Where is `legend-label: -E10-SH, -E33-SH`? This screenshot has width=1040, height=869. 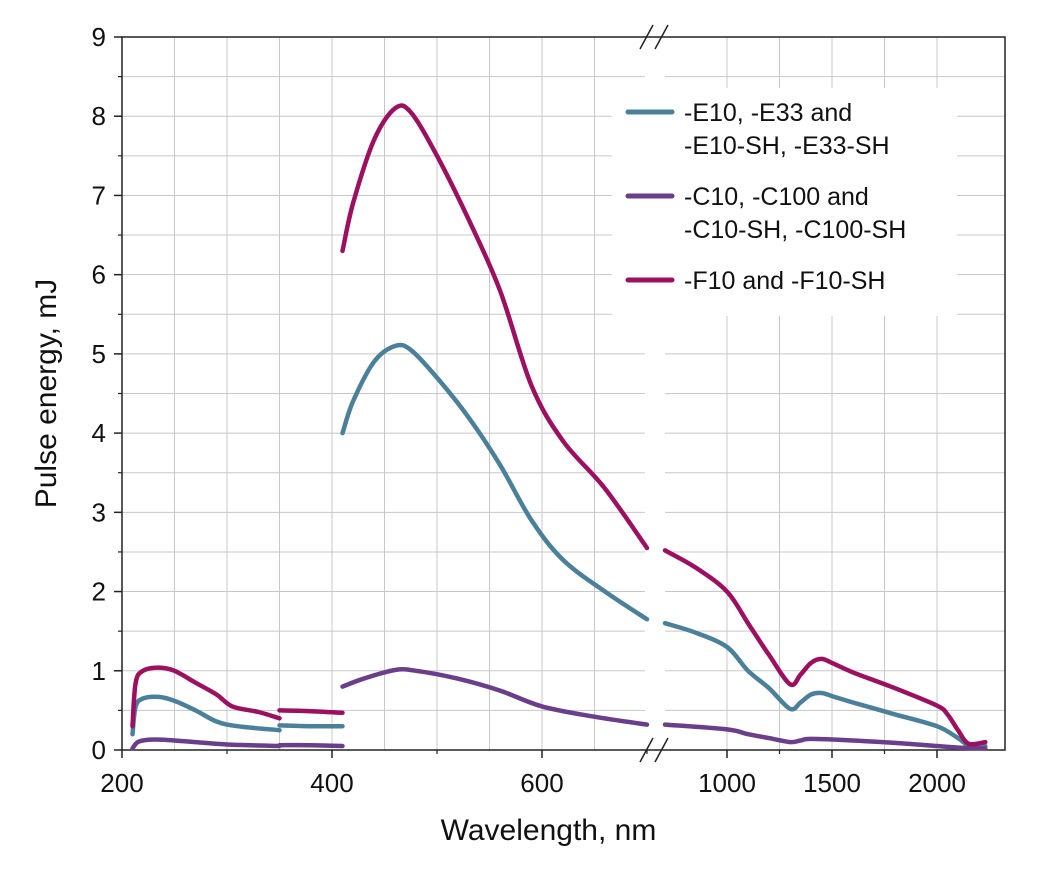
legend-label: -E10-SH, -E33-SH is located at coordinates (787, 146).